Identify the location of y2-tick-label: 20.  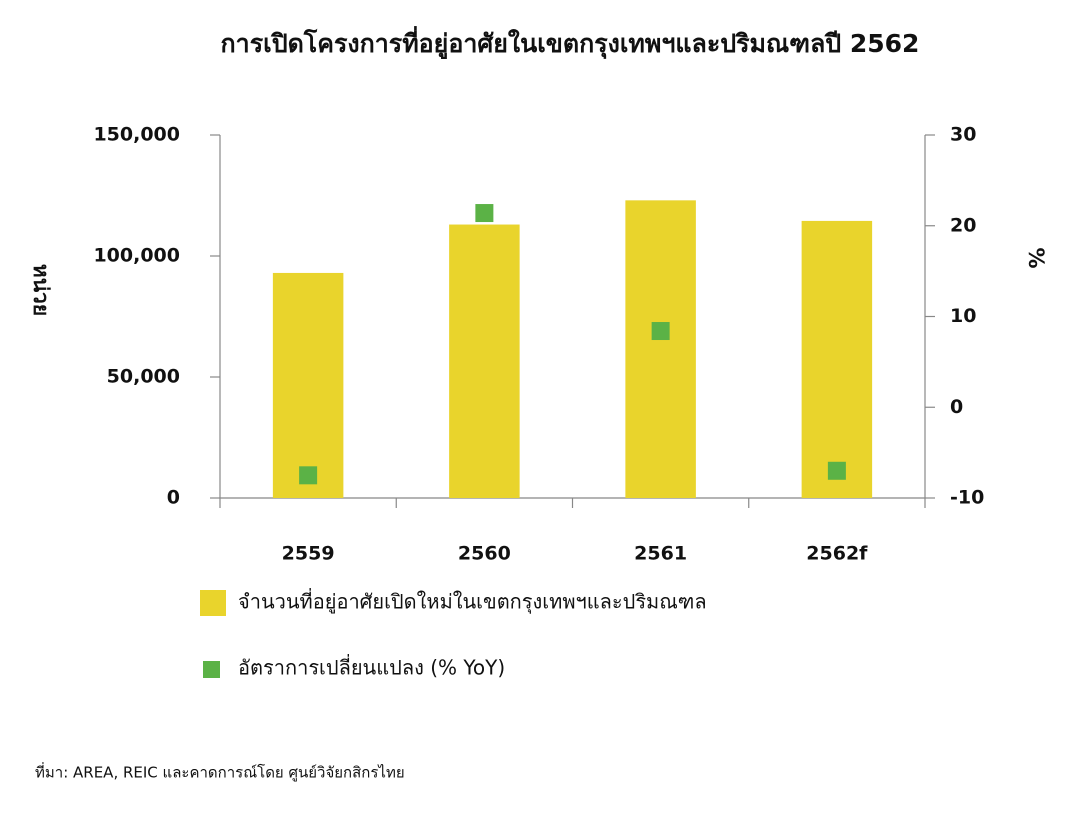
(963, 225).